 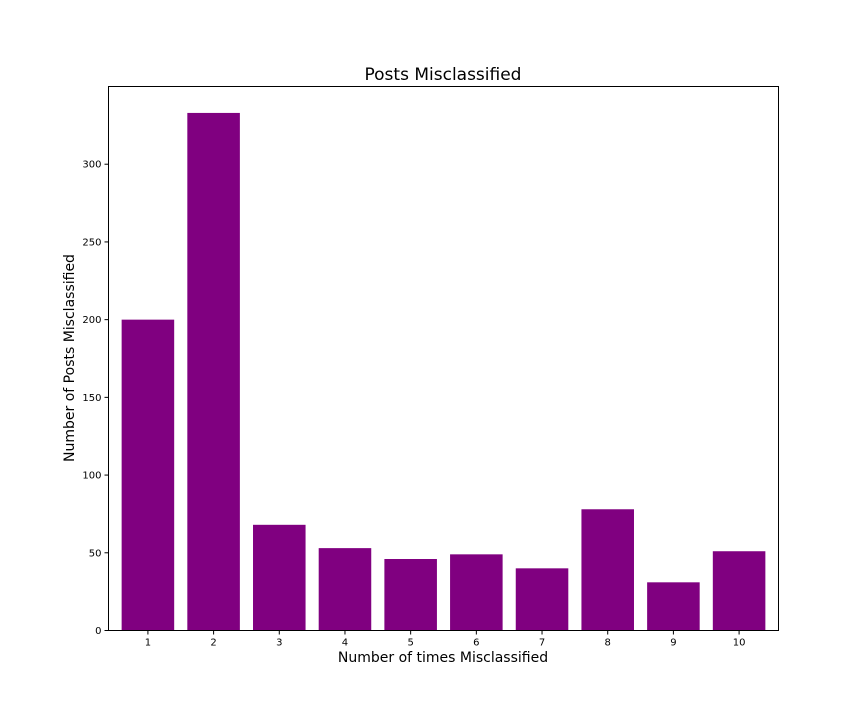 What do you see at coordinates (443, 75) in the screenshot?
I see `chart-title: Posts Misclassified` at bounding box center [443, 75].